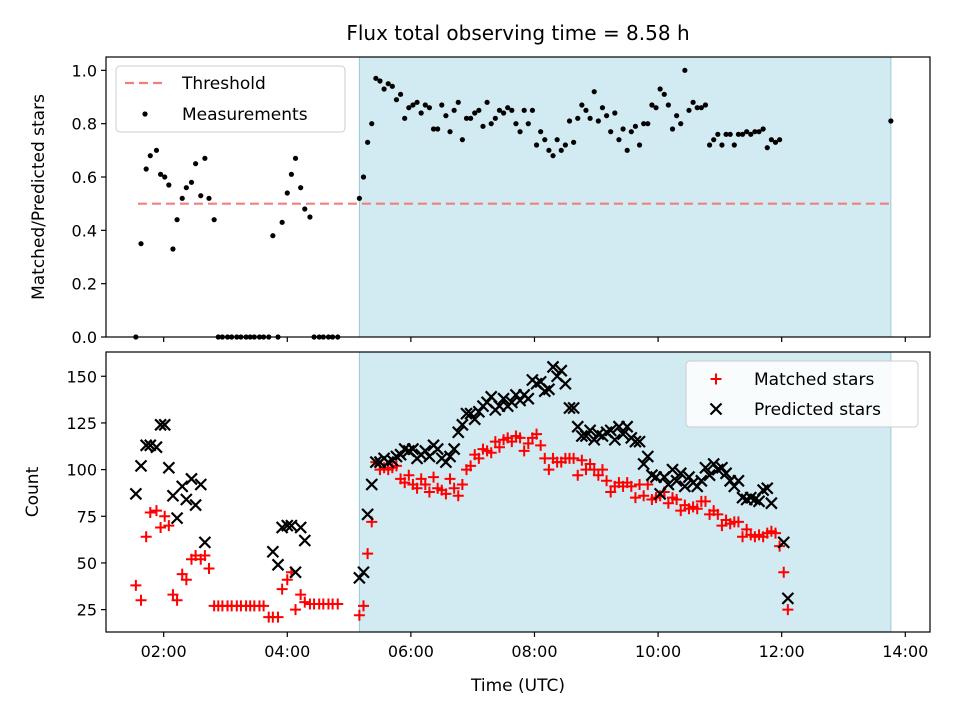 This screenshot has width=960, height=720. I want to click on y-tick-label: 100, so click(81, 470).